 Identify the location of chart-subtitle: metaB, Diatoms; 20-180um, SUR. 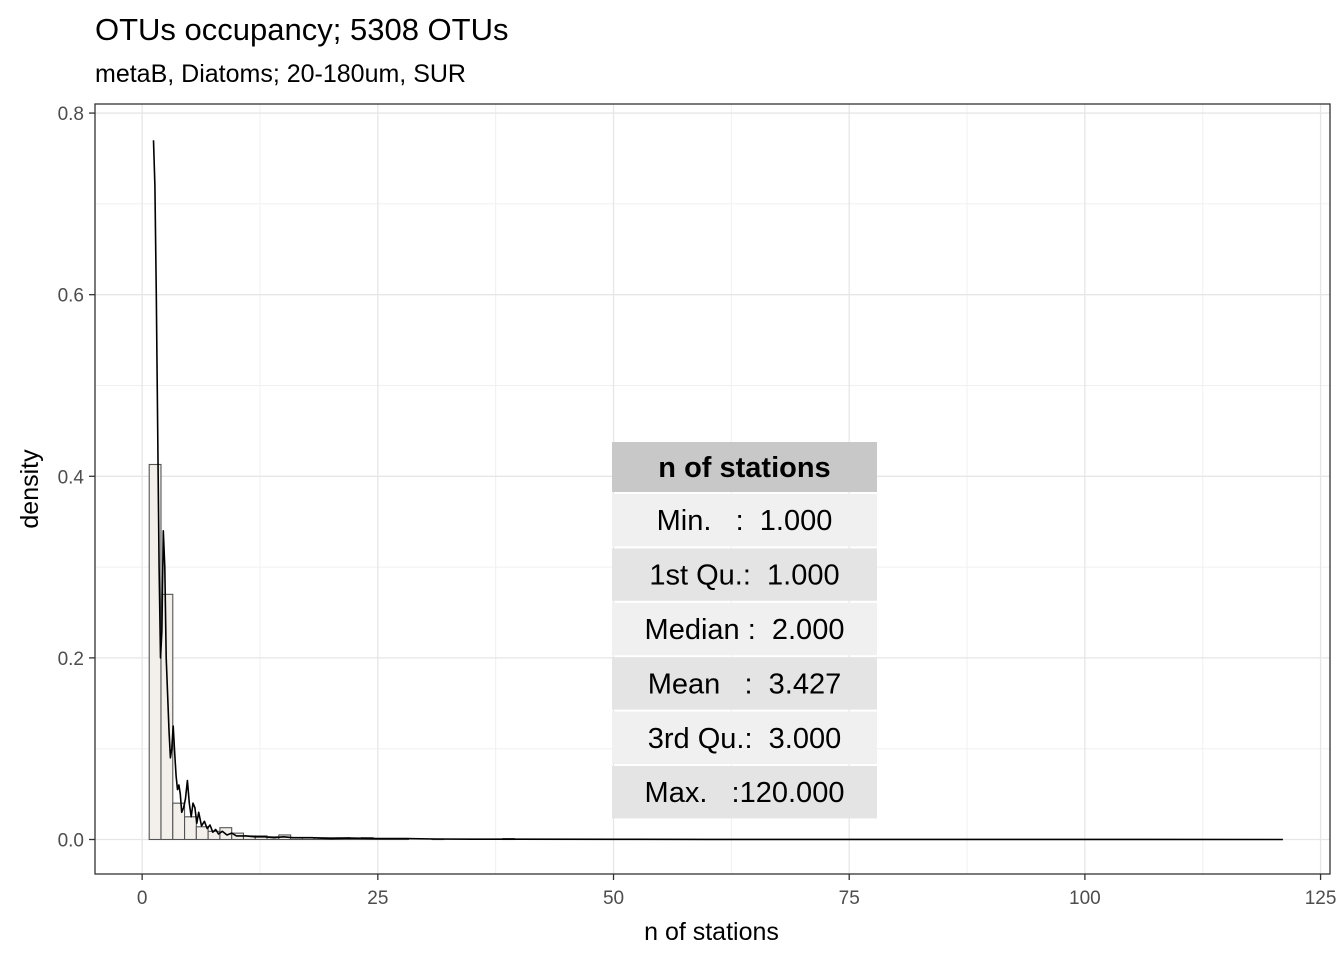
(280, 74).